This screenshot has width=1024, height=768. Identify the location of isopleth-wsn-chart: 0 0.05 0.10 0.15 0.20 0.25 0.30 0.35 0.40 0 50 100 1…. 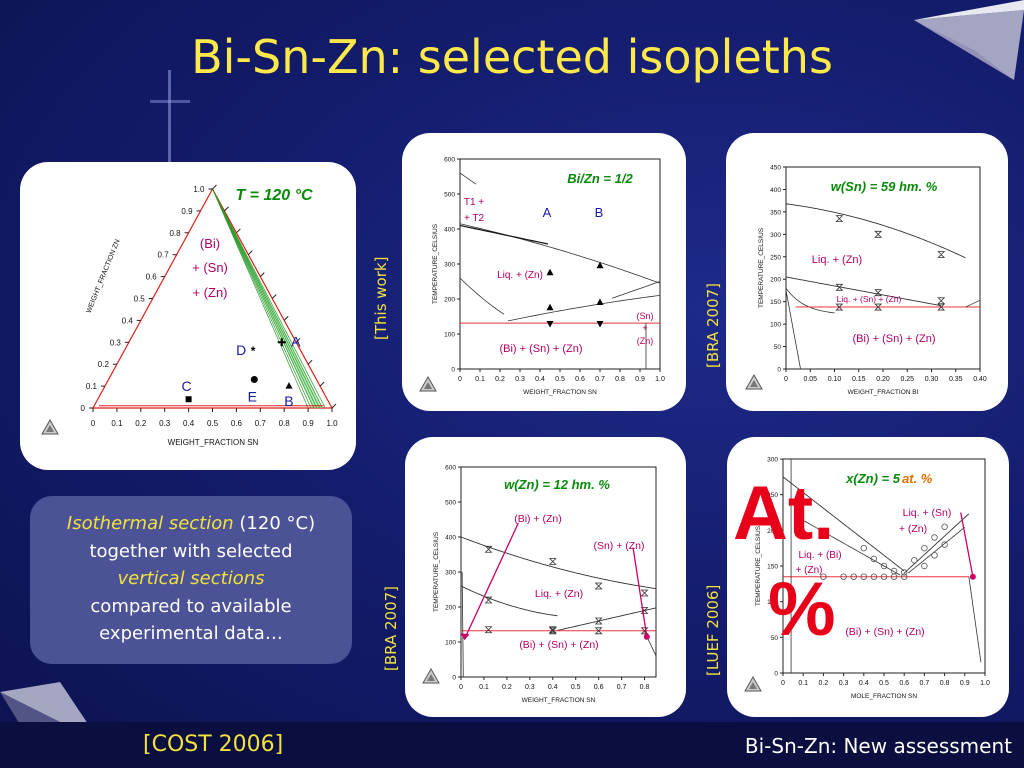
(866, 280).